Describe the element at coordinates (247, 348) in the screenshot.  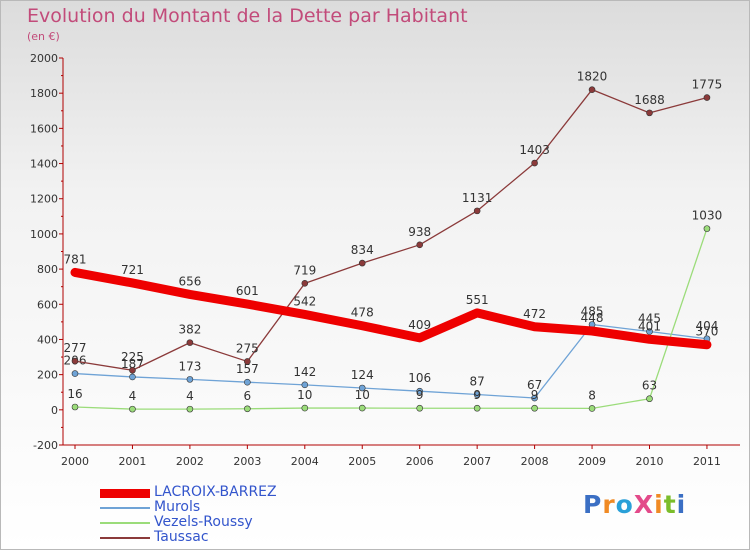
I see `data-label: 275` at that location.